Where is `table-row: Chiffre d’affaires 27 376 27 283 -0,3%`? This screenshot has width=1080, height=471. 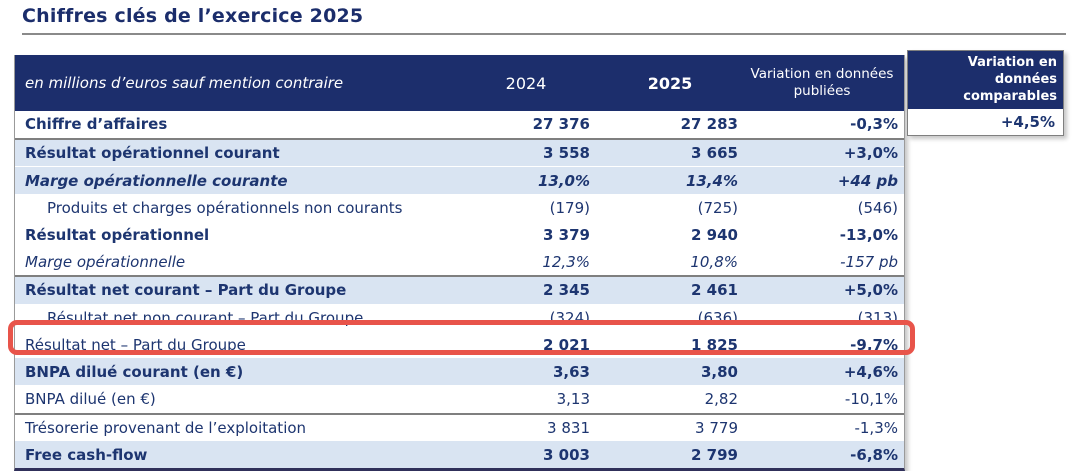
table-row: Chiffre d’affaires 27 376 27 283 -0,3% is located at coordinates (459, 125).